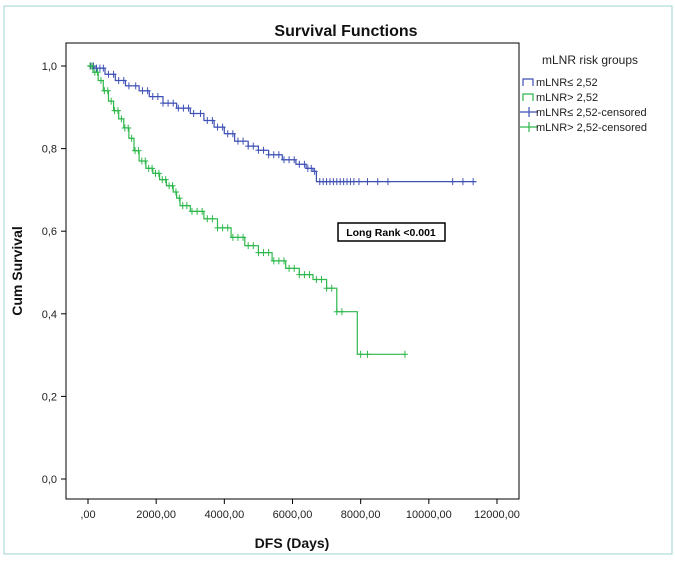 This screenshot has width=675, height=562. Describe the element at coordinates (224, 515) in the screenshot. I see `x-tick-label: 4000,00` at that location.